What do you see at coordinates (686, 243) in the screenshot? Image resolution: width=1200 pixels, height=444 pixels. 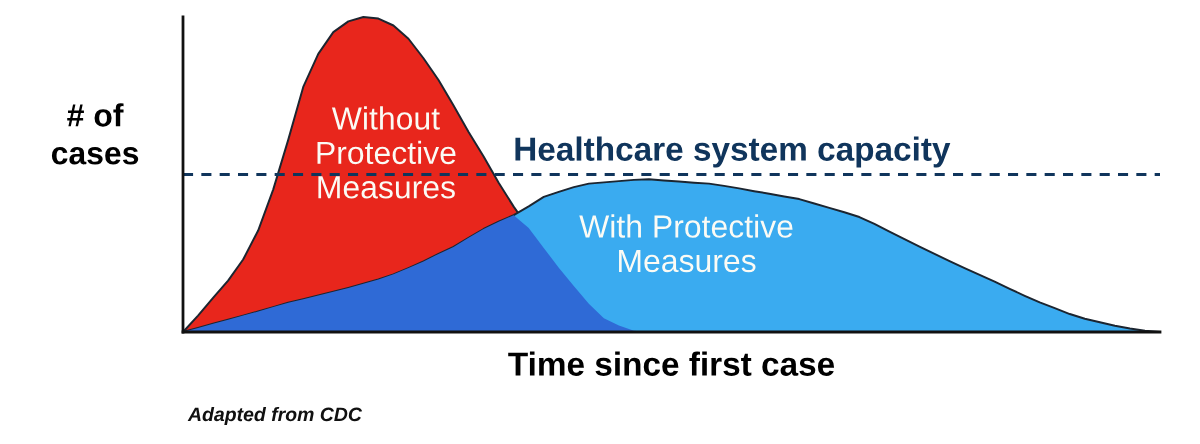 I see `series-label: With Protective Measures` at bounding box center [686, 243].